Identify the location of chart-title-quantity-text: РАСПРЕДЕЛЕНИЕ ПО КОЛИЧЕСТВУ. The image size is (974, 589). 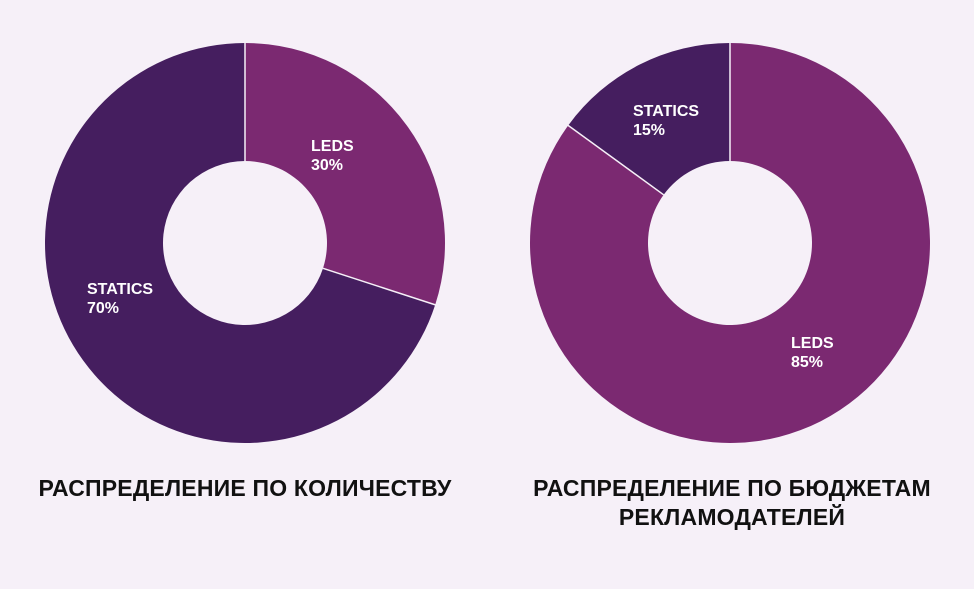
(245, 488).